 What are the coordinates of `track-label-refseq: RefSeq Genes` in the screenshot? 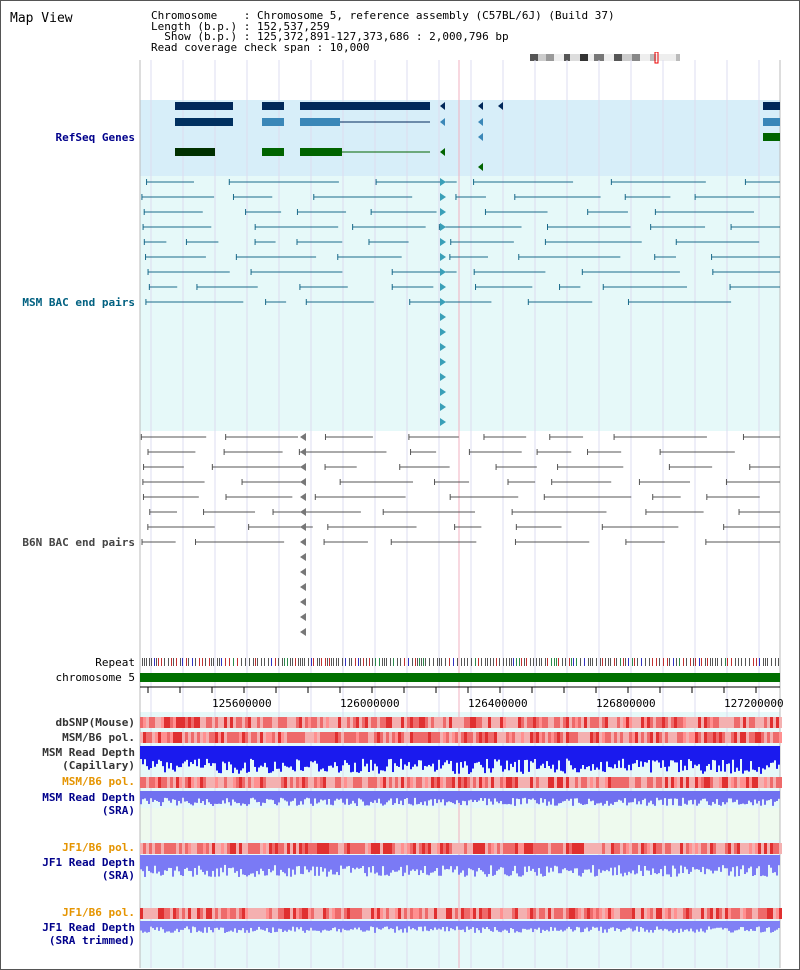 It's located at (95, 137).